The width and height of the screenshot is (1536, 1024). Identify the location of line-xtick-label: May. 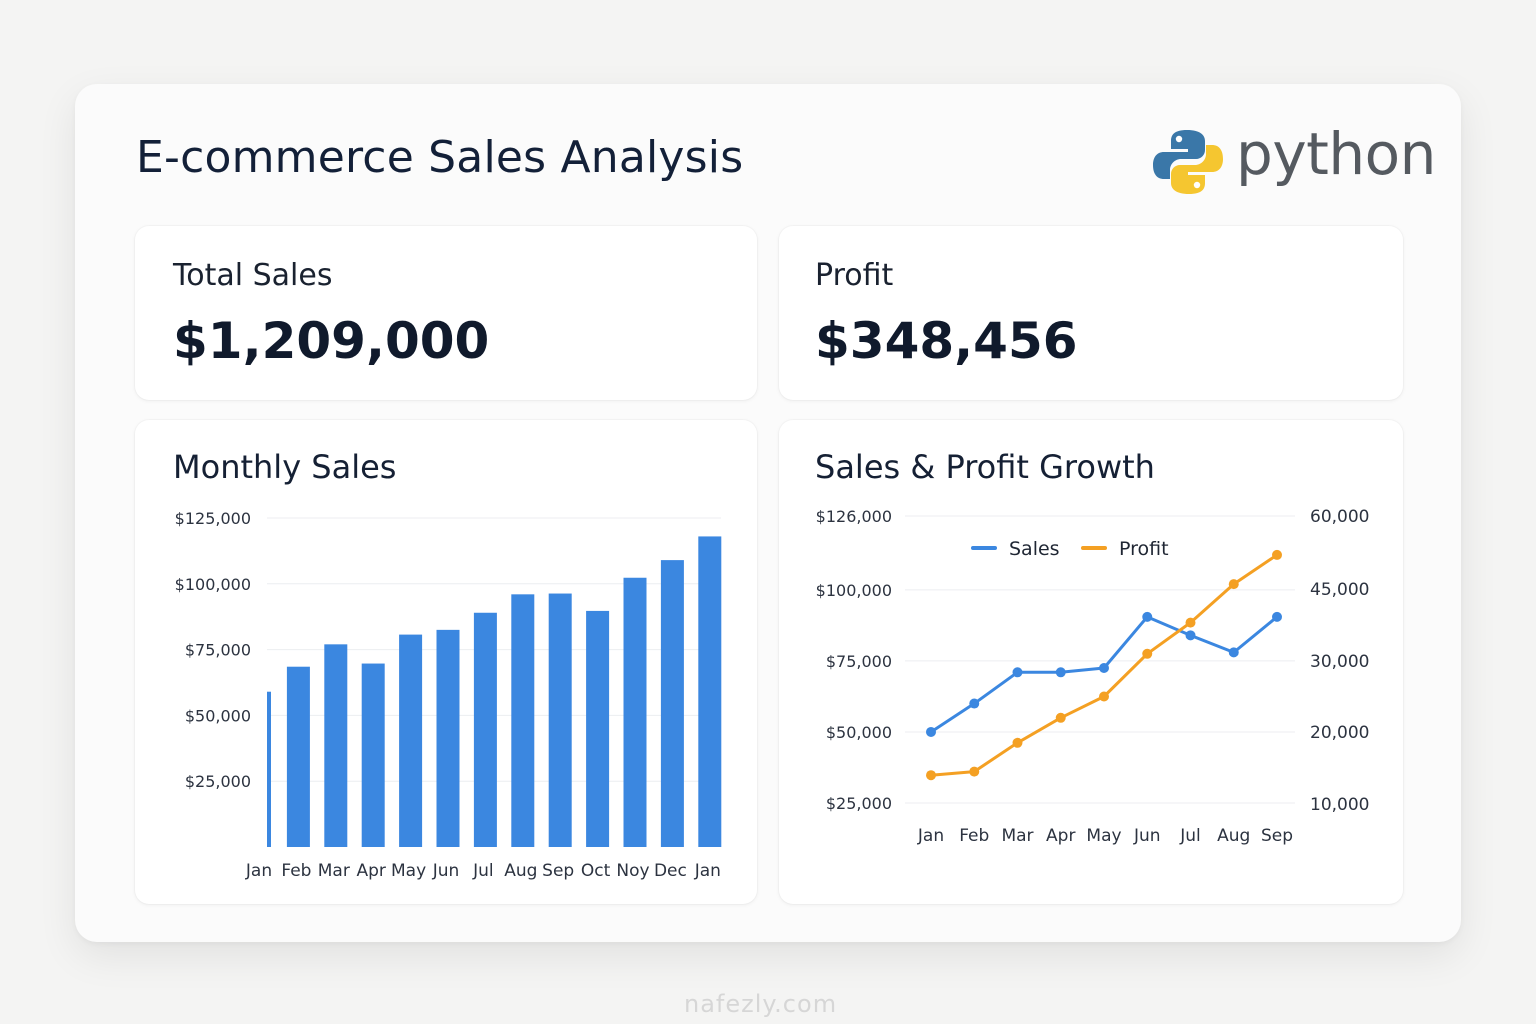
(1103, 836).